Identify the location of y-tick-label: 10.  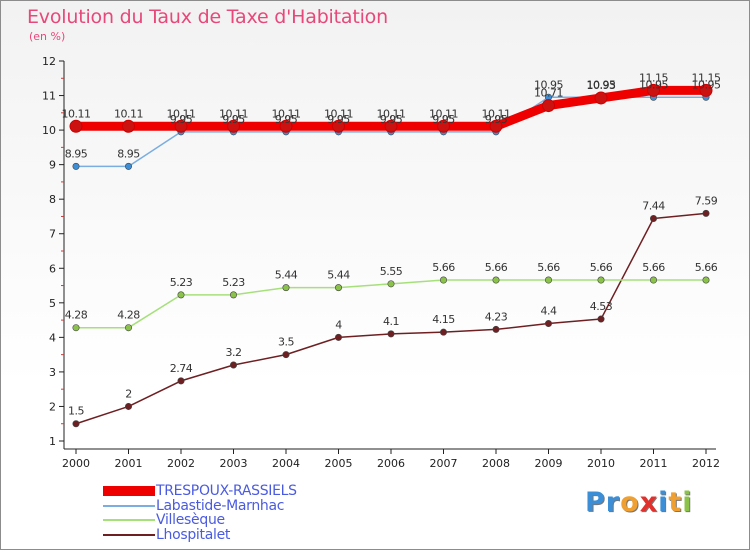
(49, 130).